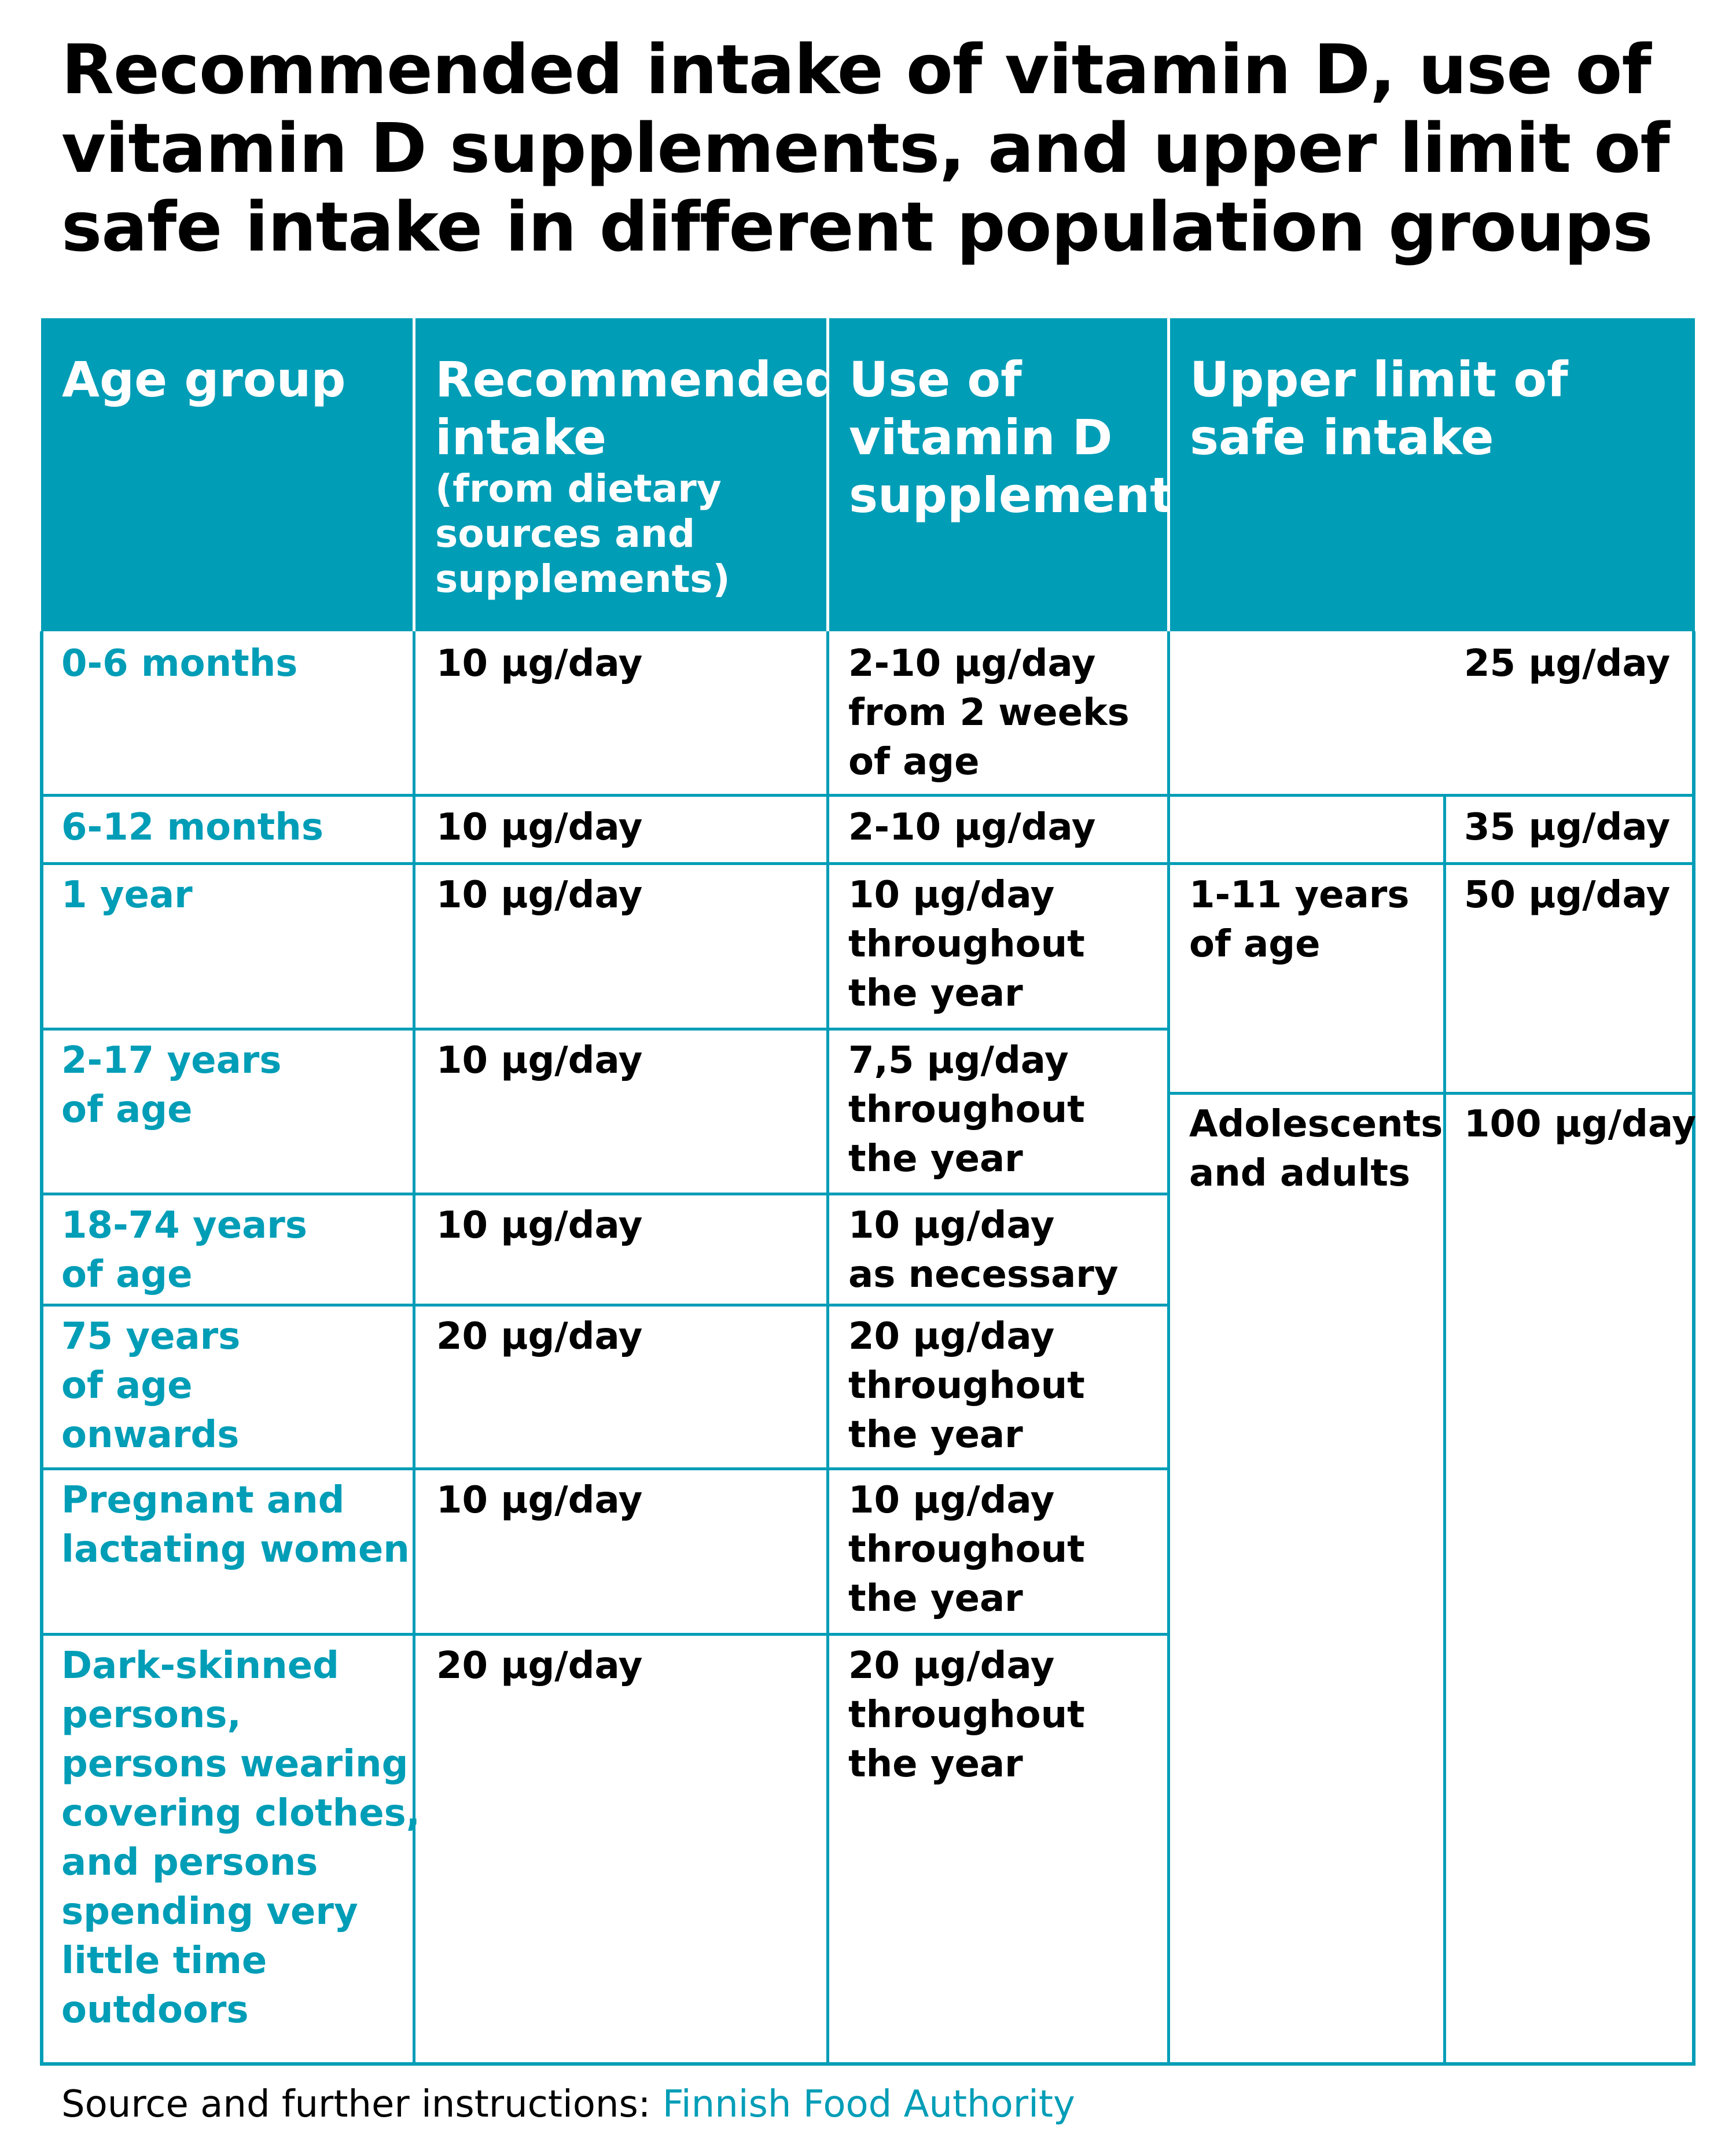 This screenshot has height=2149, width=1736. What do you see at coordinates (637, 408) in the screenshot?
I see `header-recommended-label: Recommended intake` at bounding box center [637, 408].